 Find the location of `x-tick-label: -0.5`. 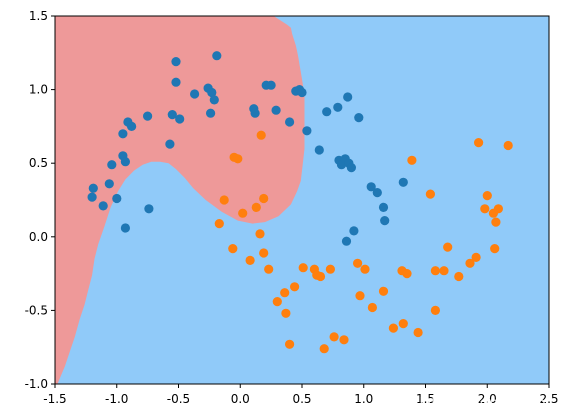

x-tick-label: -0.5 is located at coordinates (178, 399).